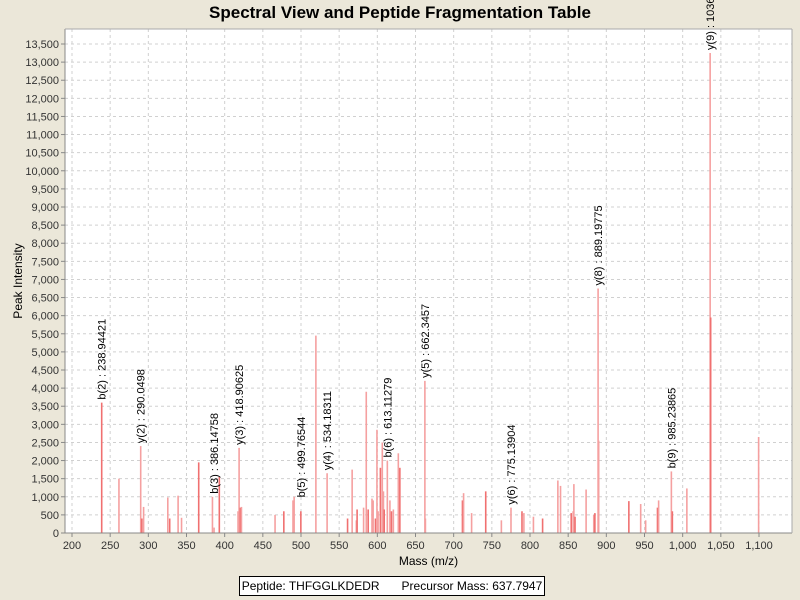 The width and height of the screenshot is (800, 600). Describe the element at coordinates (328, 430) in the screenshot. I see `peak-annotation: y(4) : 534.18311` at that location.